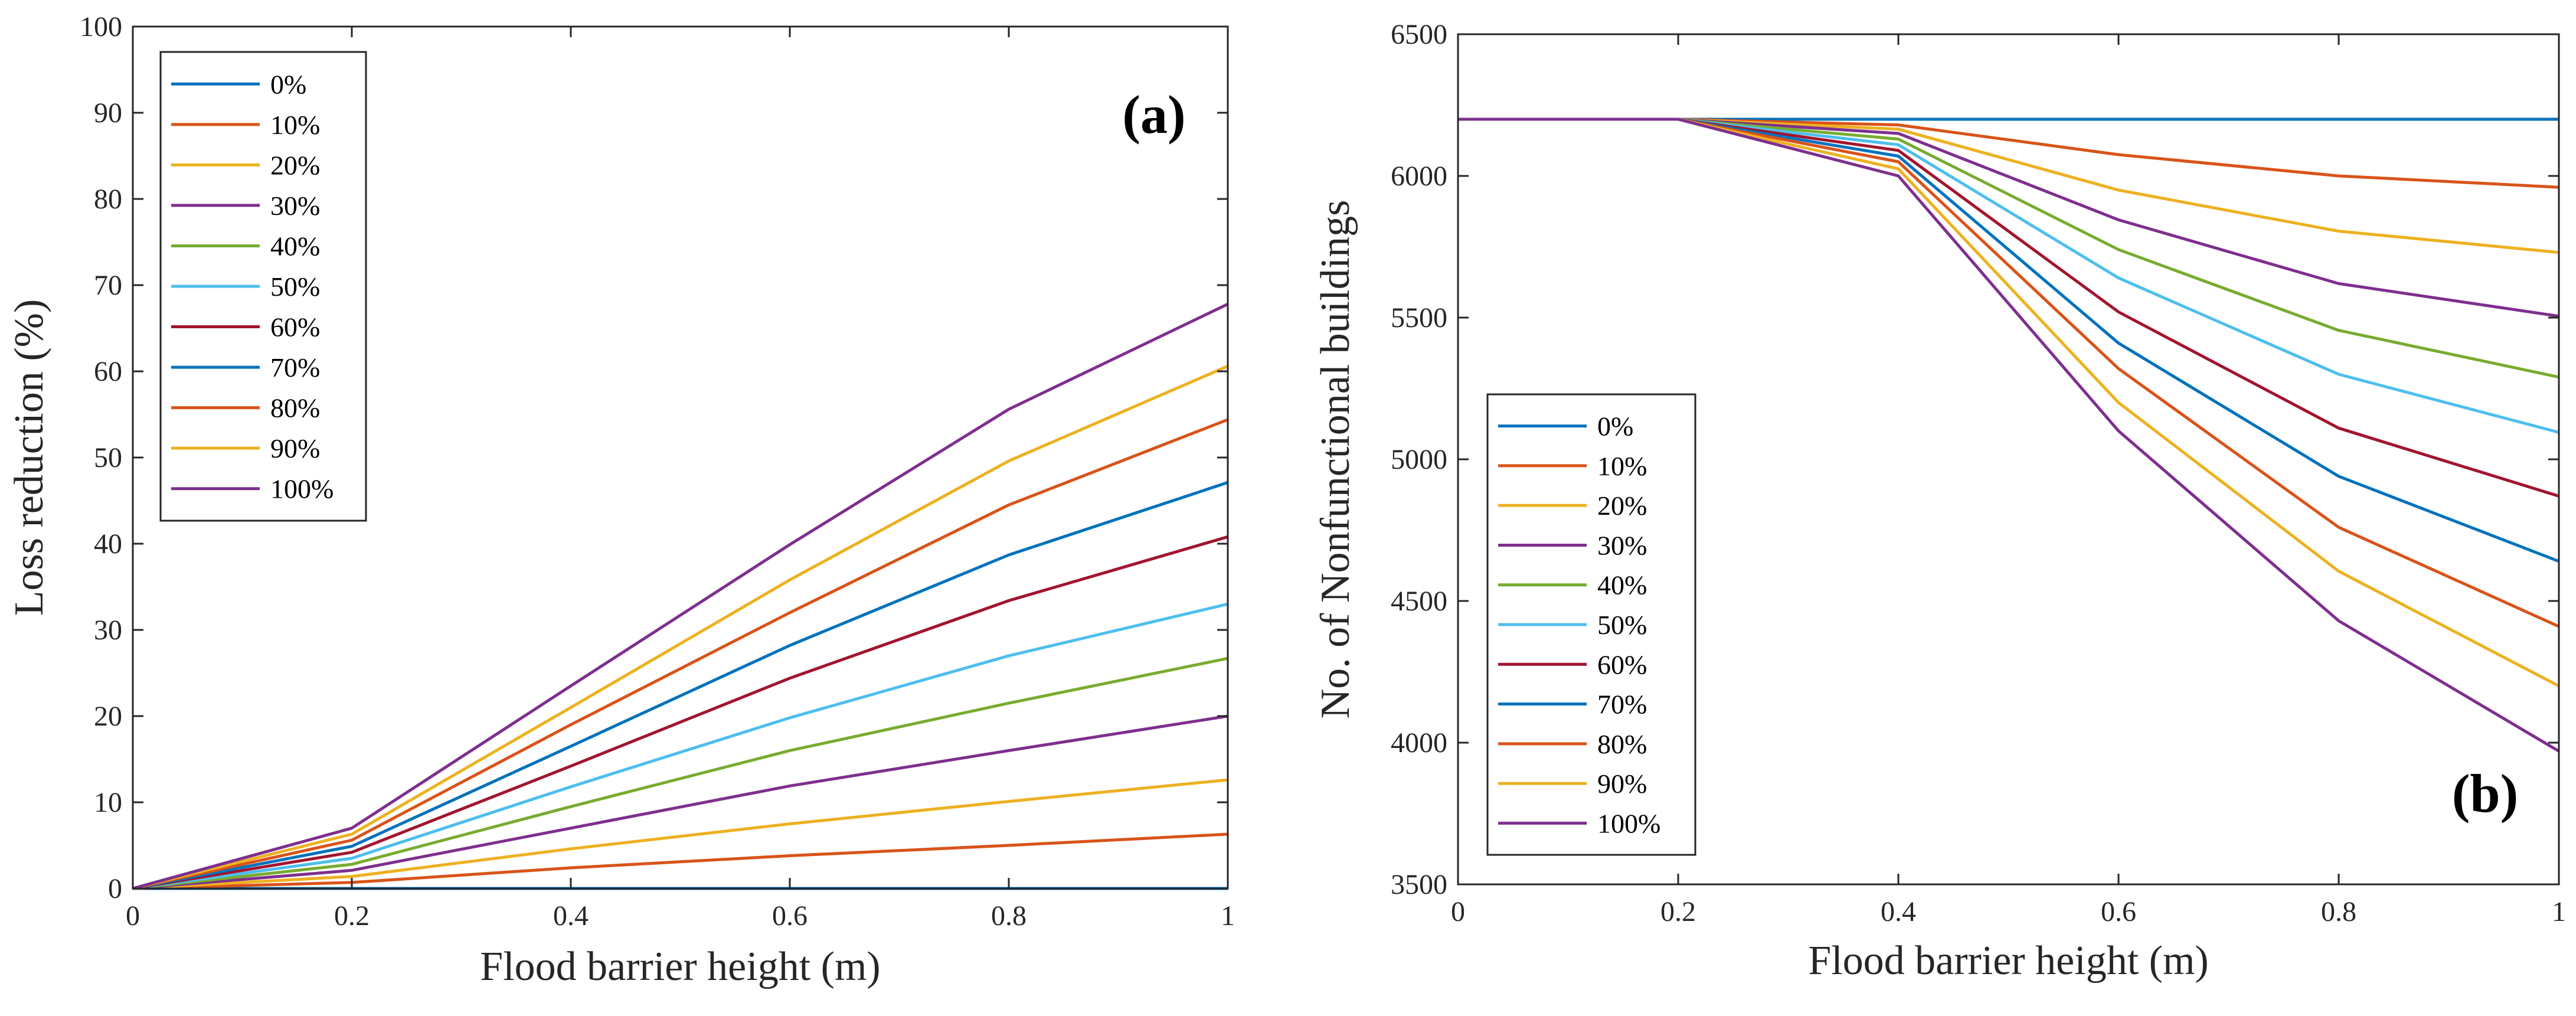  I want to click on y-tick-label: 50, so click(108, 458).